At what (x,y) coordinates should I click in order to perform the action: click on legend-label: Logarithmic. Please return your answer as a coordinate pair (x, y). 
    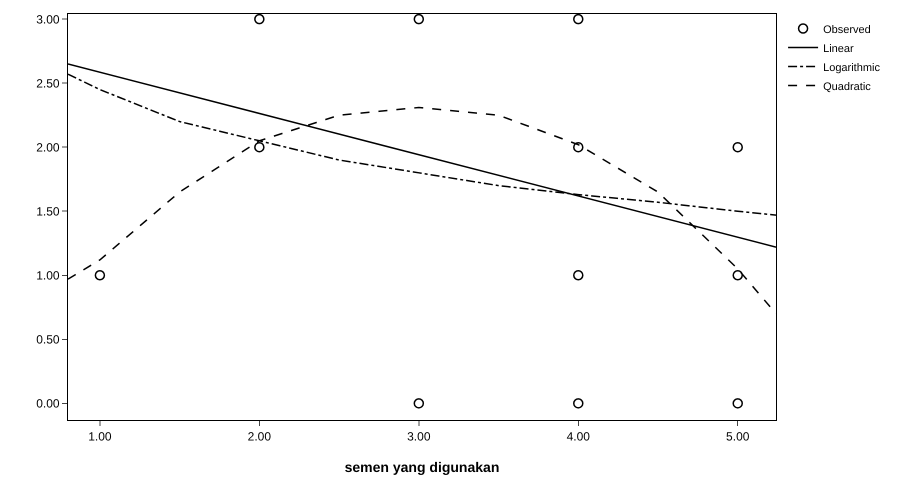
    Looking at the image, I should click on (851, 68).